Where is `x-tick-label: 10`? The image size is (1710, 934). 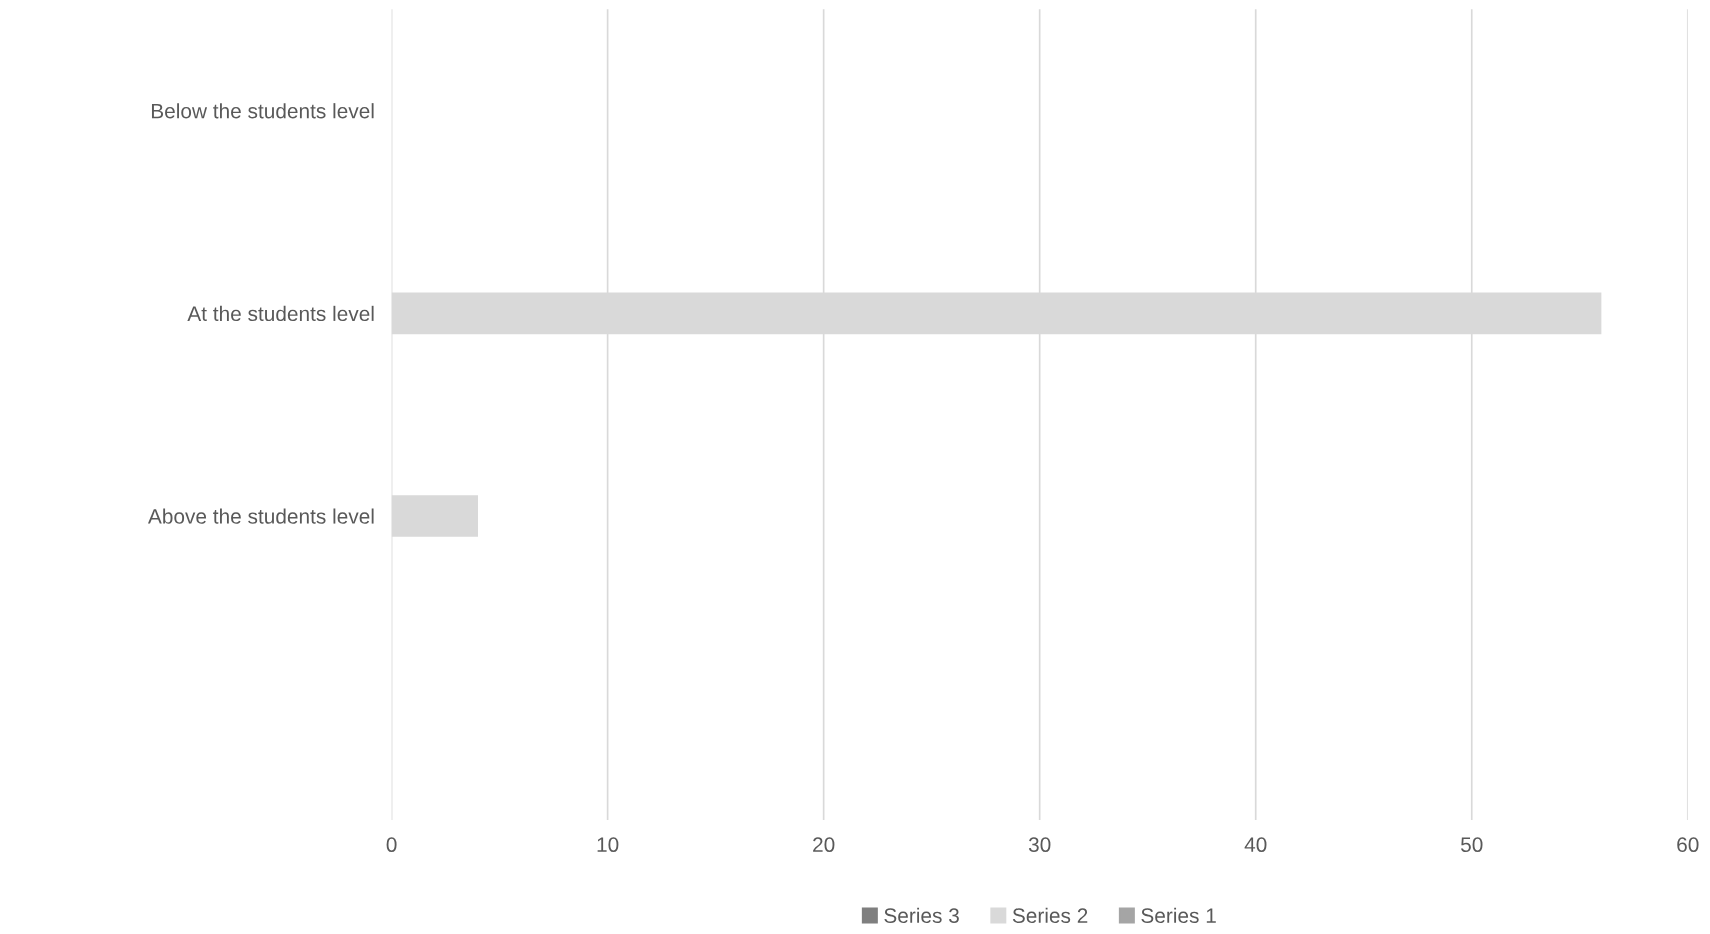
x-tick-label: 10 is located at coordinates (608, 845).